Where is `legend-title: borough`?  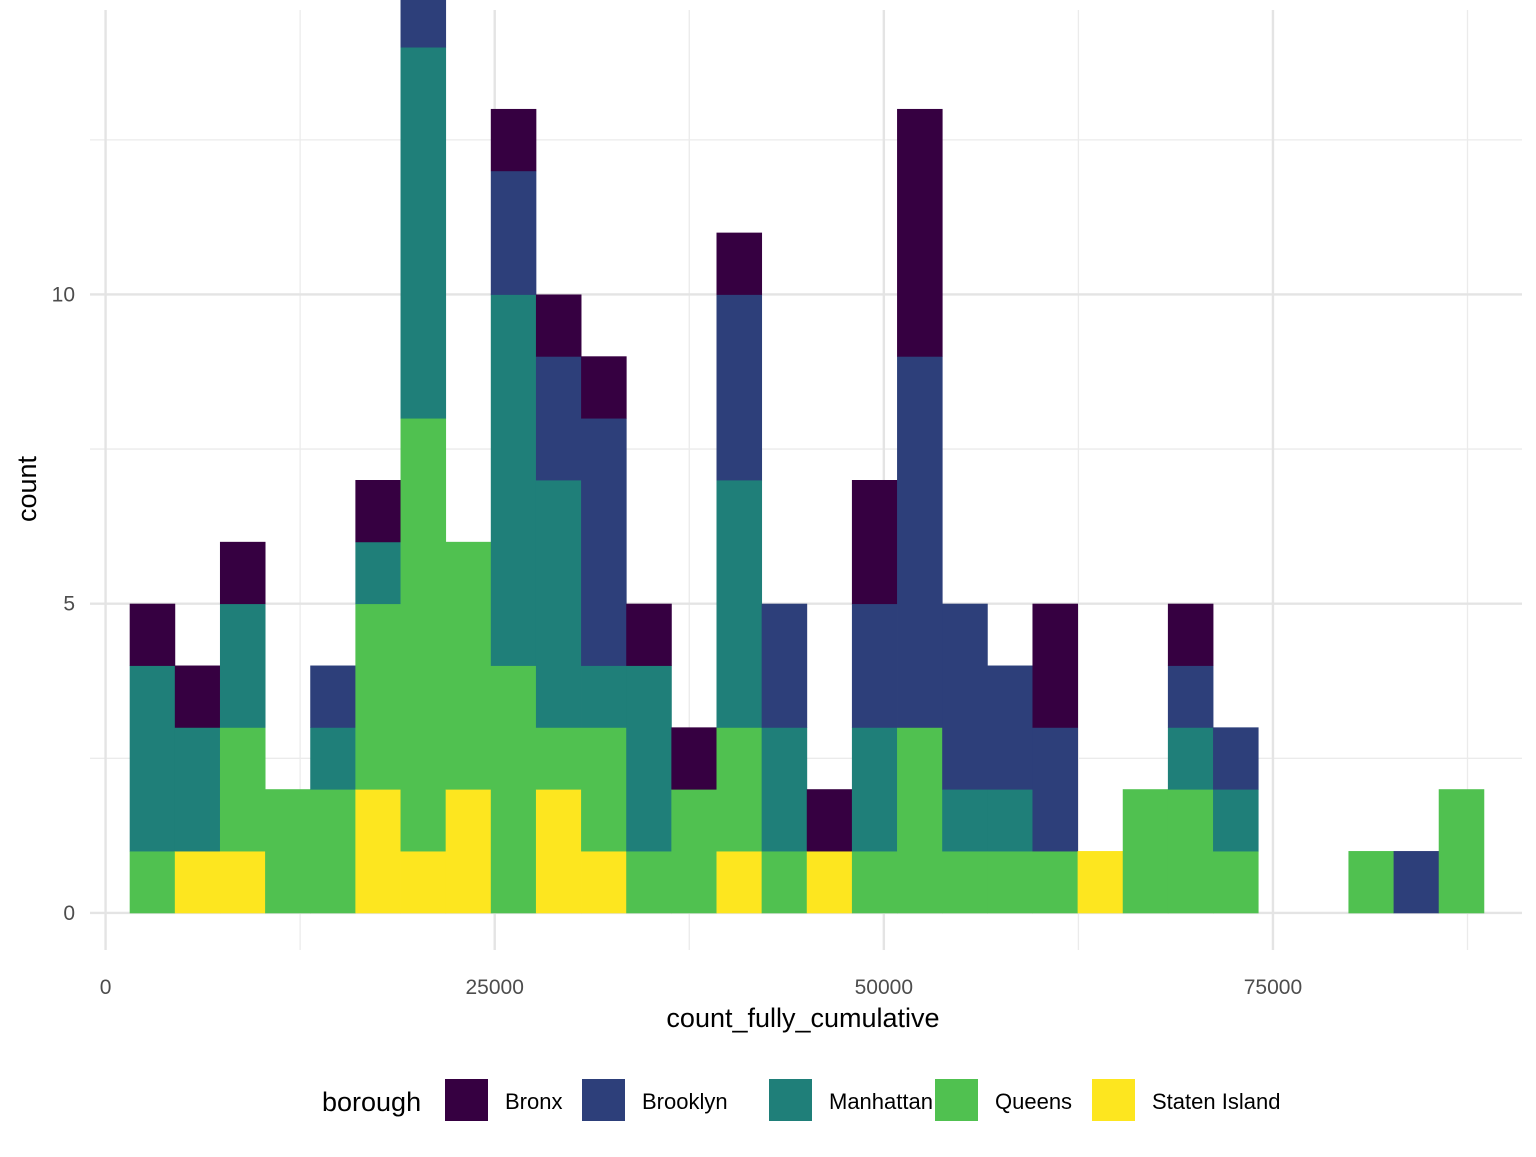 legend-title: borough is located at coordinates (371, 1102).